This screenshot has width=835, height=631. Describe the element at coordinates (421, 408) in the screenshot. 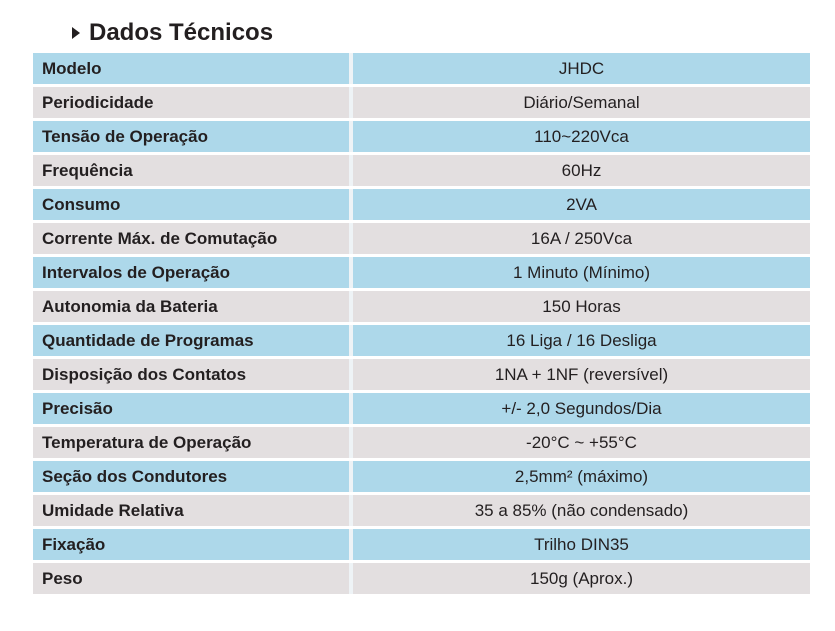

I see `table-row: Precisão +/- 2,0 Segundos/Dia` at that location.